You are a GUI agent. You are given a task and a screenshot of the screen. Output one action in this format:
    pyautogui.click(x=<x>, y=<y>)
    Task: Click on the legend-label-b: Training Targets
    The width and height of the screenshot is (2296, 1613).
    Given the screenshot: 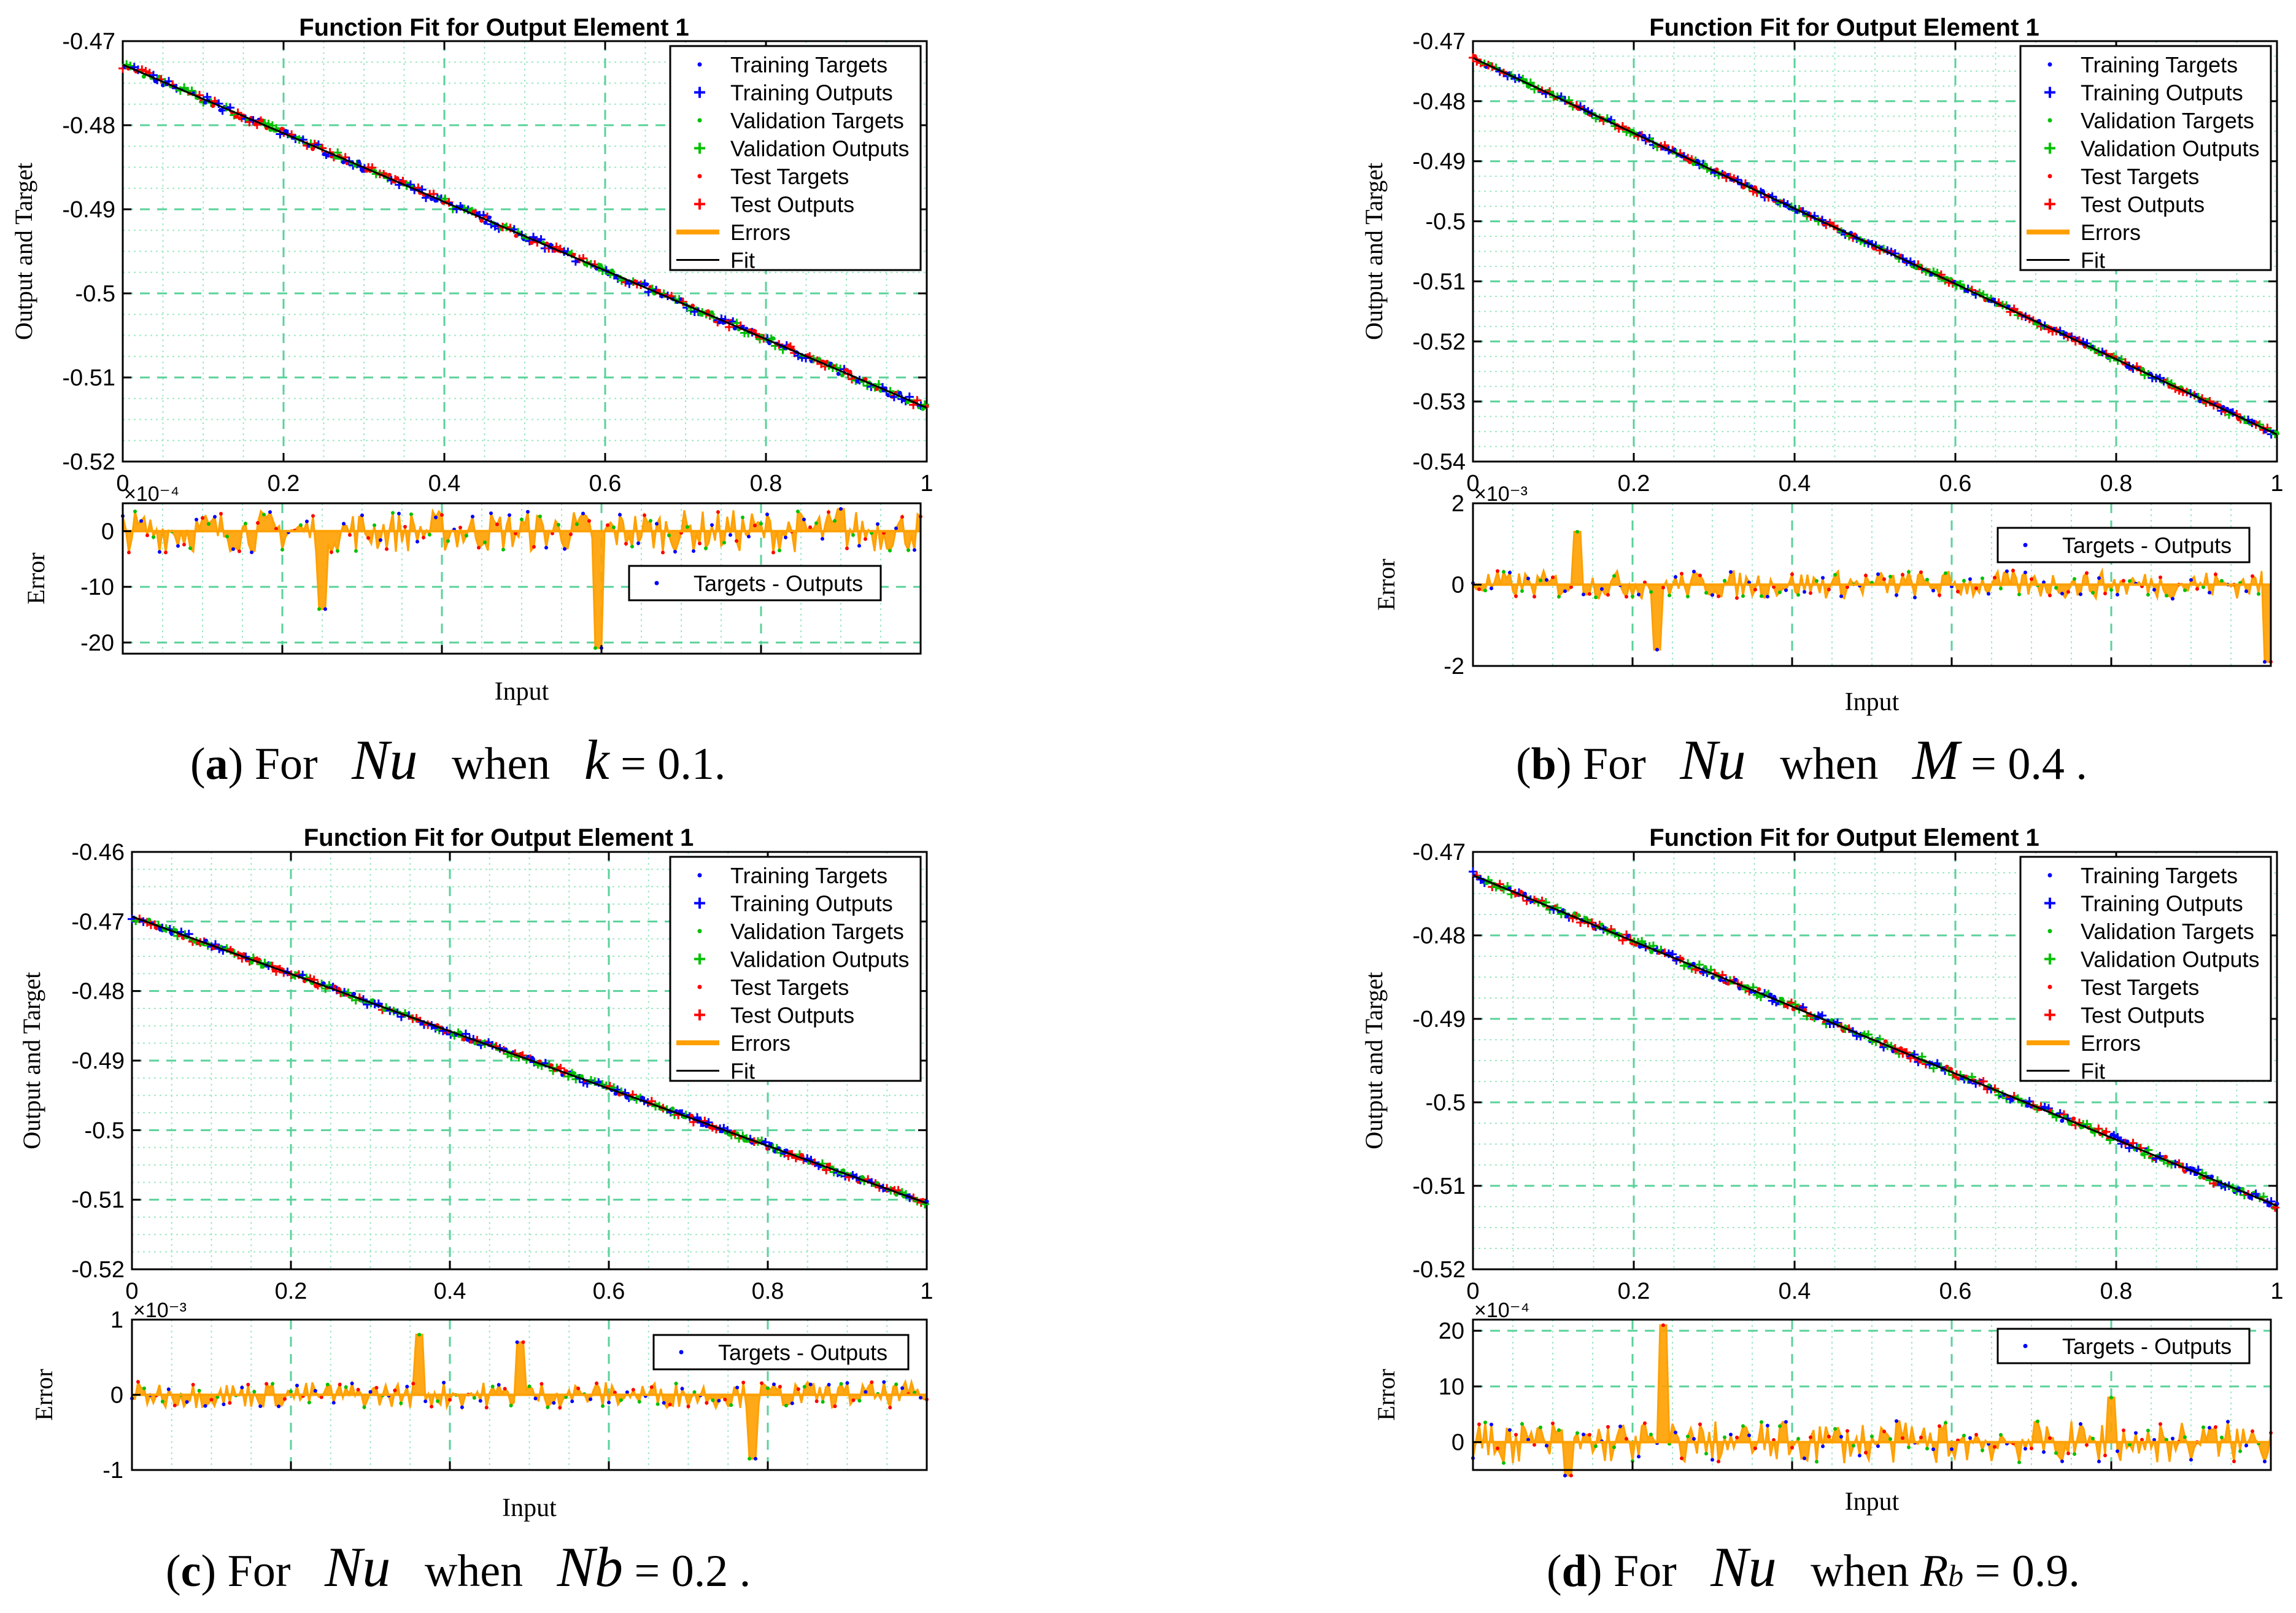 What is the action you would take?
    pyautogui.click(x=2159, y=64)
    